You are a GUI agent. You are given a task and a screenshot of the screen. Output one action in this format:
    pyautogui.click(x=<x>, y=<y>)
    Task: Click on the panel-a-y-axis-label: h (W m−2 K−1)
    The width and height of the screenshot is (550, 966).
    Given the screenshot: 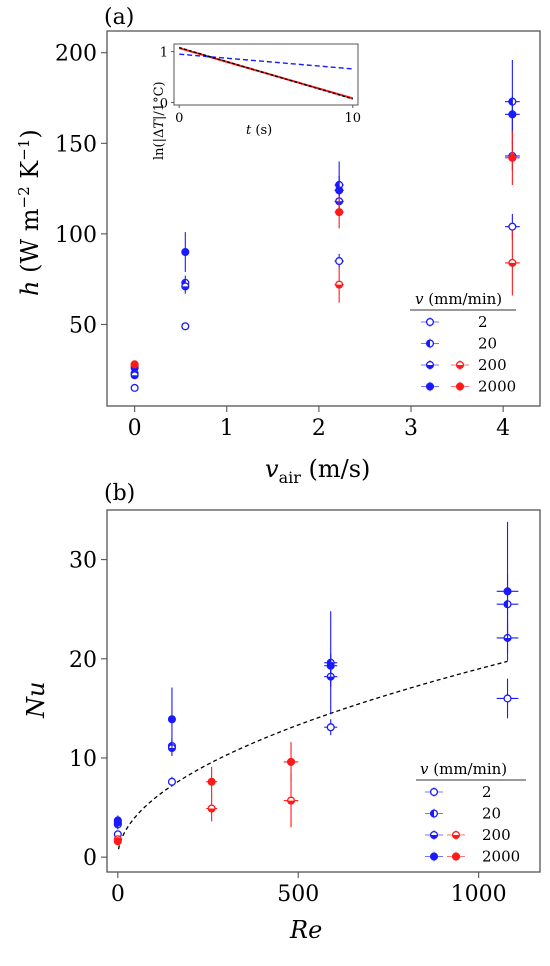 What is the action you would take?
    pyautogui.click(x=29, y=212)
    